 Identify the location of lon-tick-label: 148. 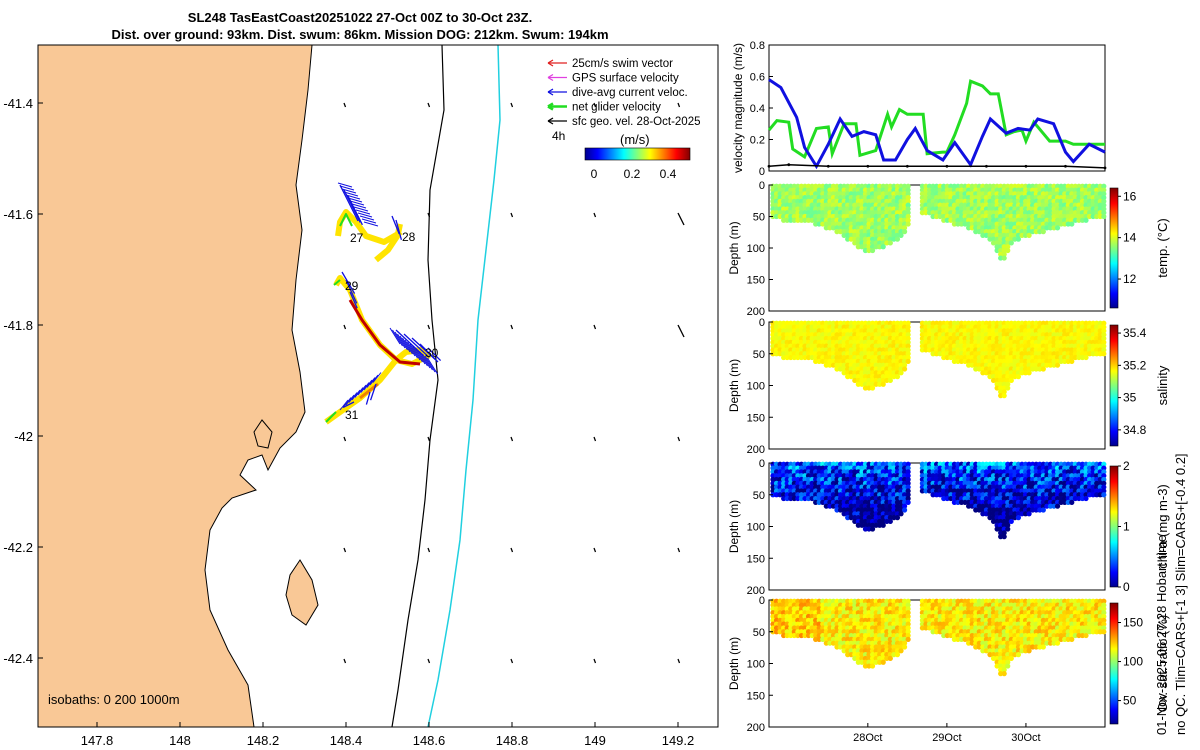
(180, 740).